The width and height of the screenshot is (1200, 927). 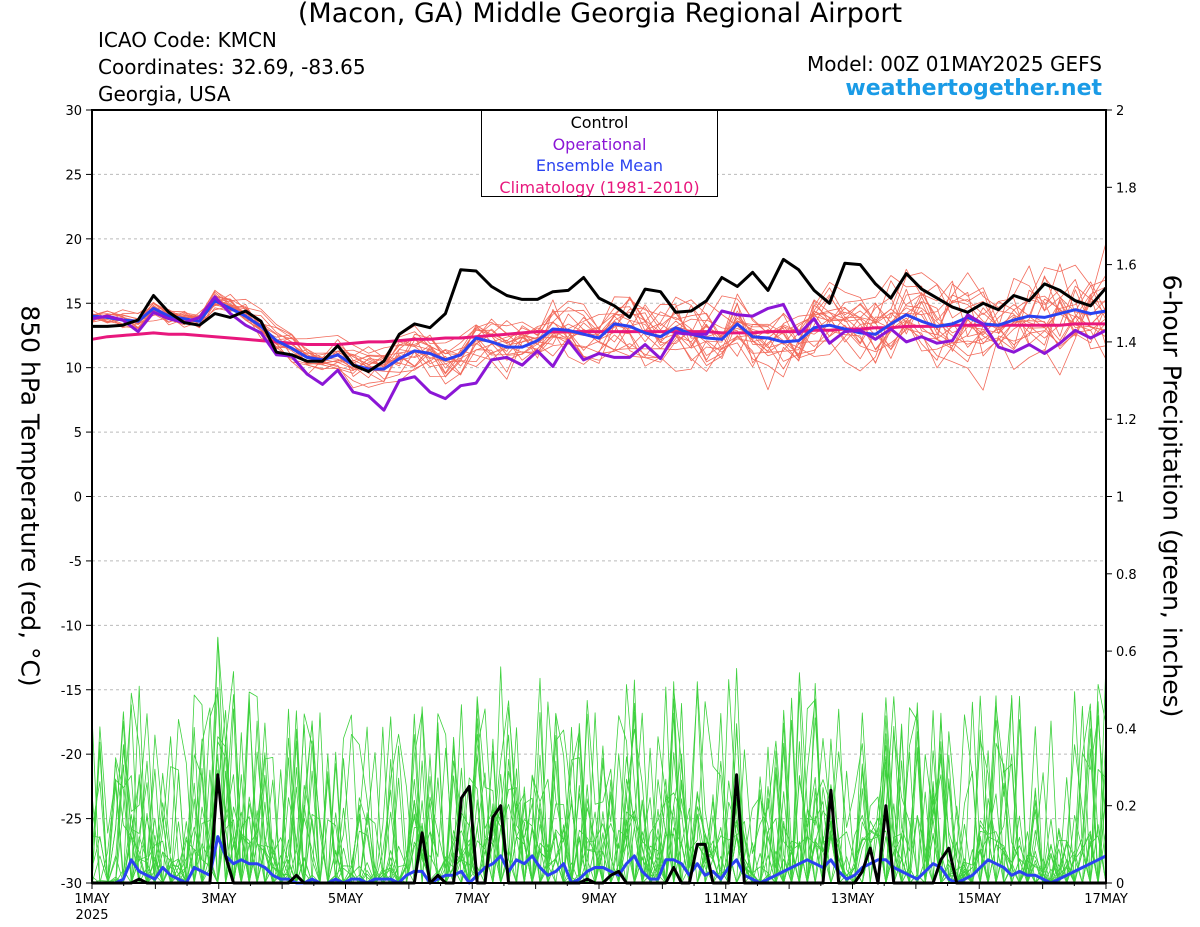 What do you see at coordinates (1172, 496) in the screenshot?
I see `y-axis-right-label: 6-hour Precipitation (green, inches)` at bounding box center [1172, 496].